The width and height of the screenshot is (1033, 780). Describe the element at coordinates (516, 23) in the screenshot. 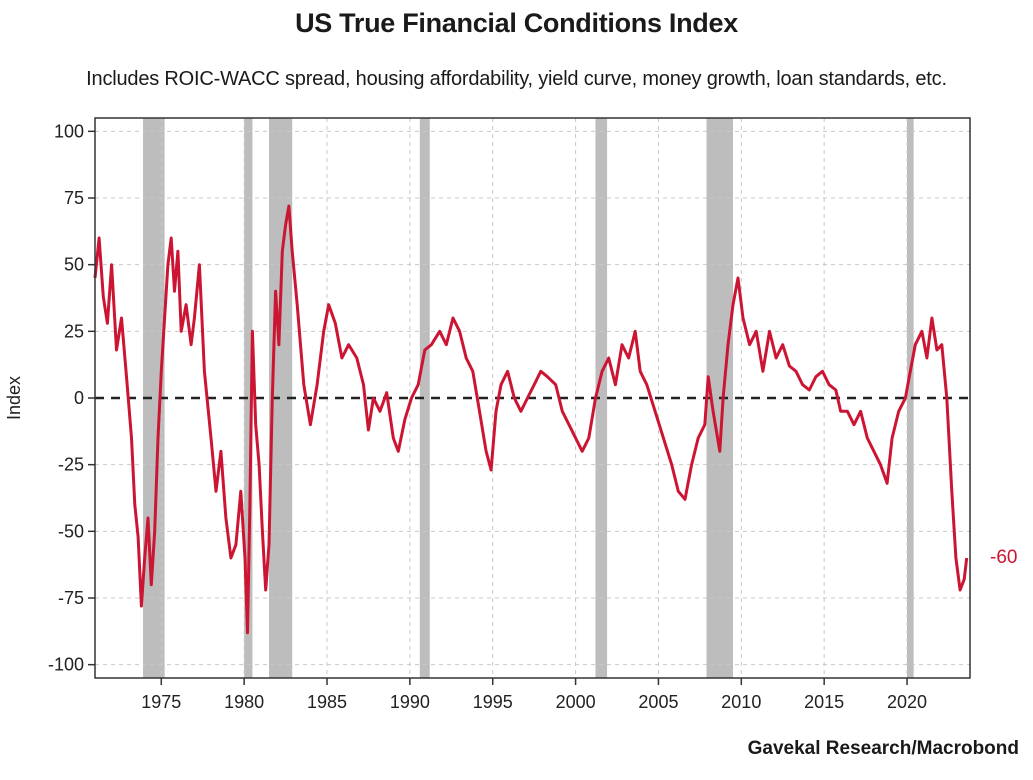

I see `chart-title: US True Financial Conditions Index` at that location.